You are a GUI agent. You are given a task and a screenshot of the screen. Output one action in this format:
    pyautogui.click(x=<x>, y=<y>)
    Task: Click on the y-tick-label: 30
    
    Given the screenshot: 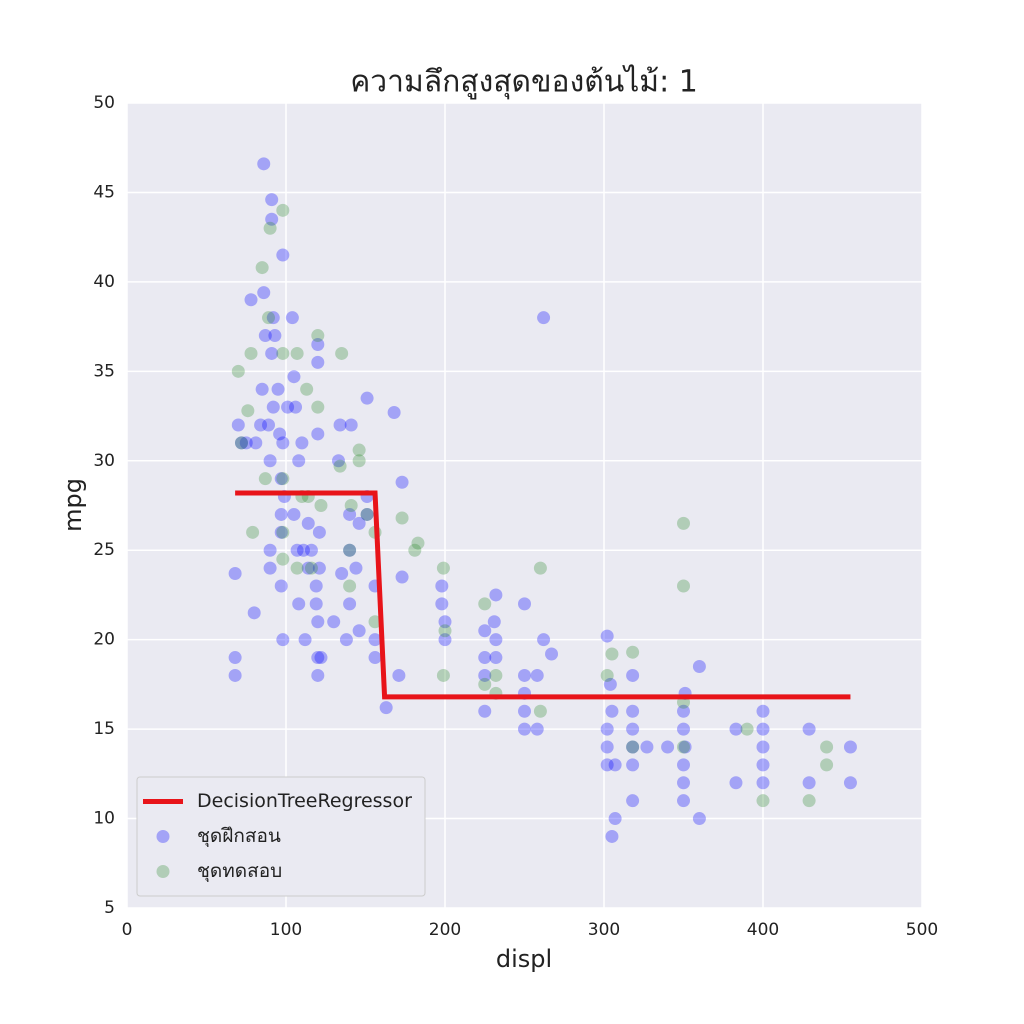 What is the action you would take?
    pyautogui.click(x=104, y=461)
    